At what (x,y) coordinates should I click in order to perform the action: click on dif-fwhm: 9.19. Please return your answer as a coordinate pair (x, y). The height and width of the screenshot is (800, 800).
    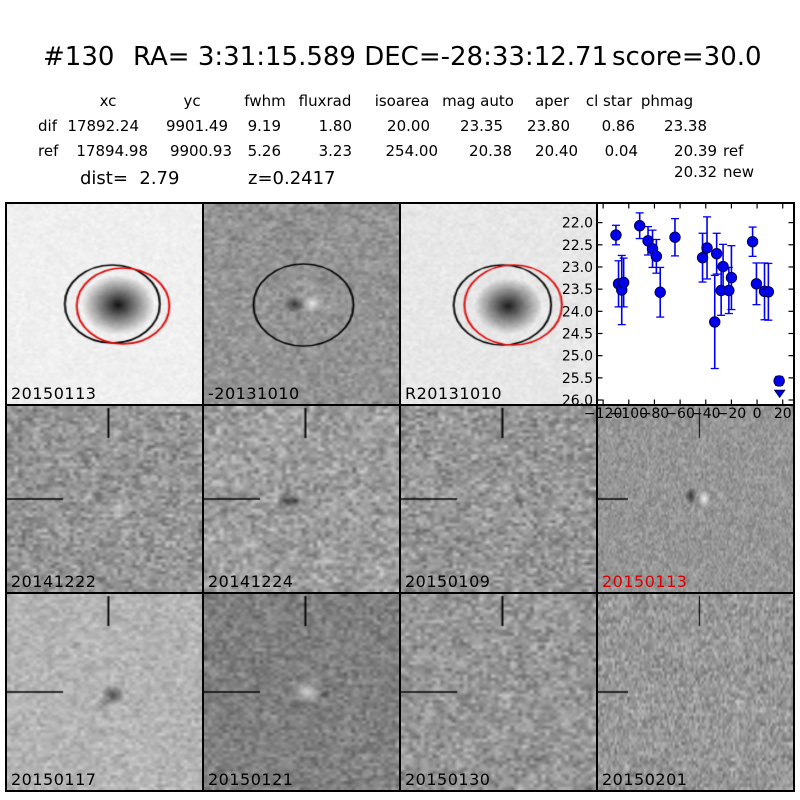
    Looking at the image, I should click on (264, 126).